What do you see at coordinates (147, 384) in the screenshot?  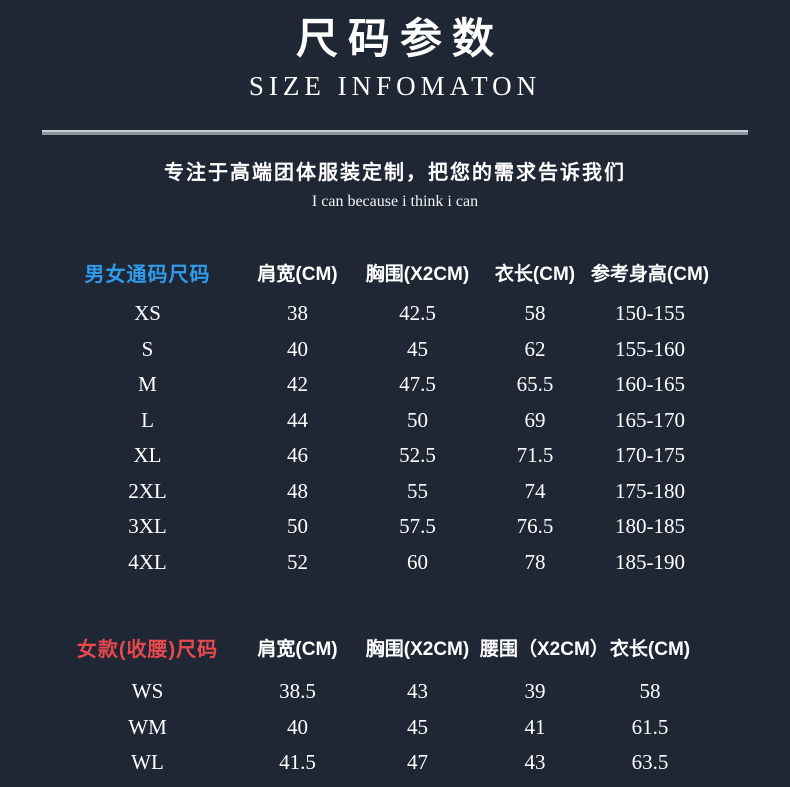 I see `size-label: M` at bounding box center [147, 384].